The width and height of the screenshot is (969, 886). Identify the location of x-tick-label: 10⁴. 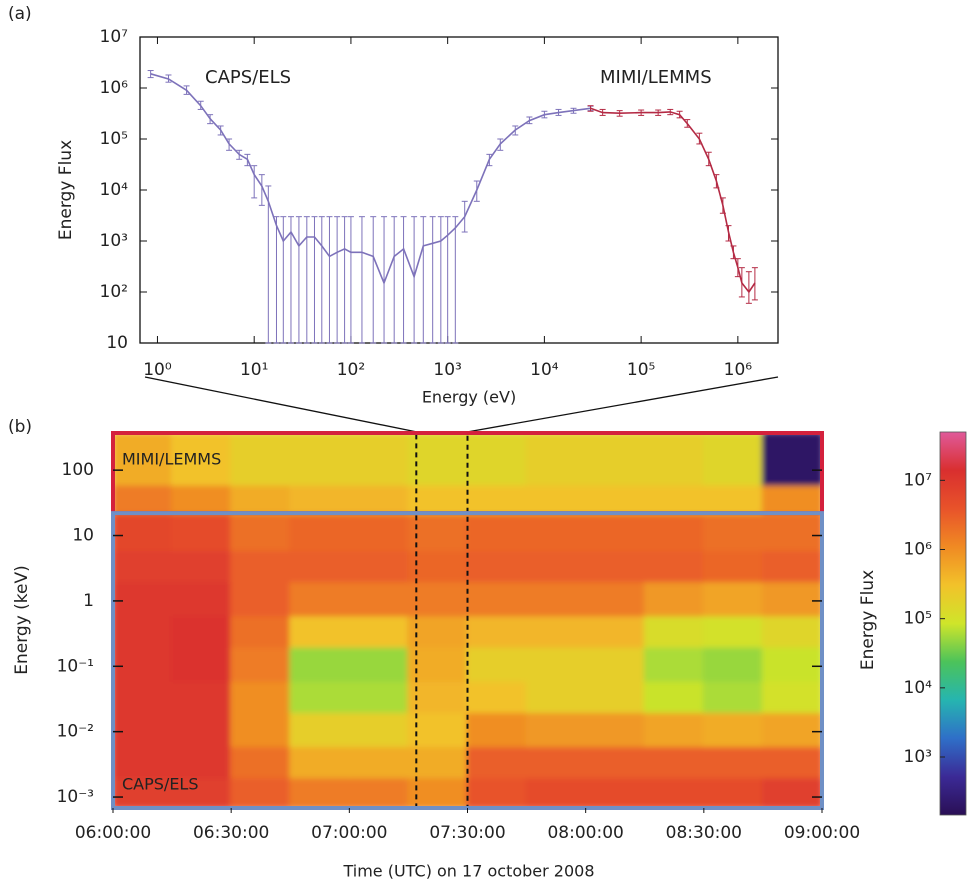
(544, 370).